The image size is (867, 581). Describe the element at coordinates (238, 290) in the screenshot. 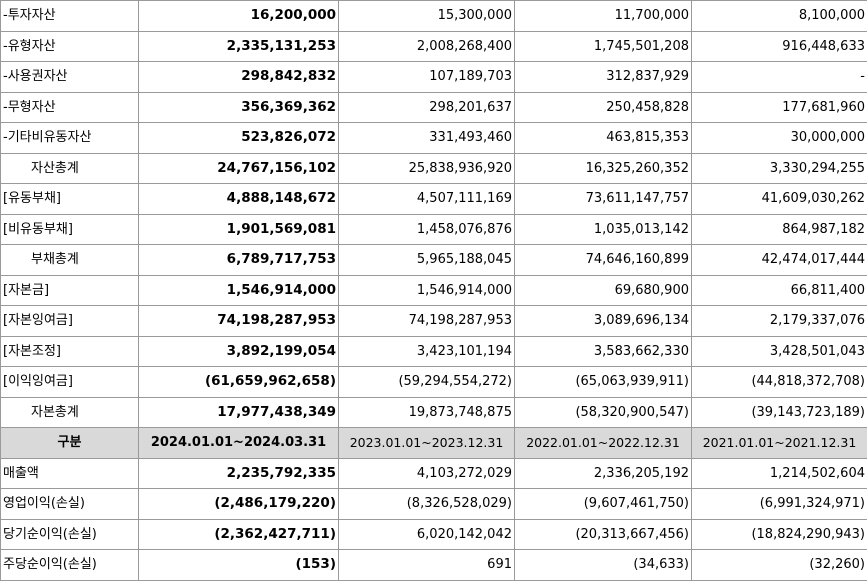

I see `value-cell: 1,546,914,000` at that location.